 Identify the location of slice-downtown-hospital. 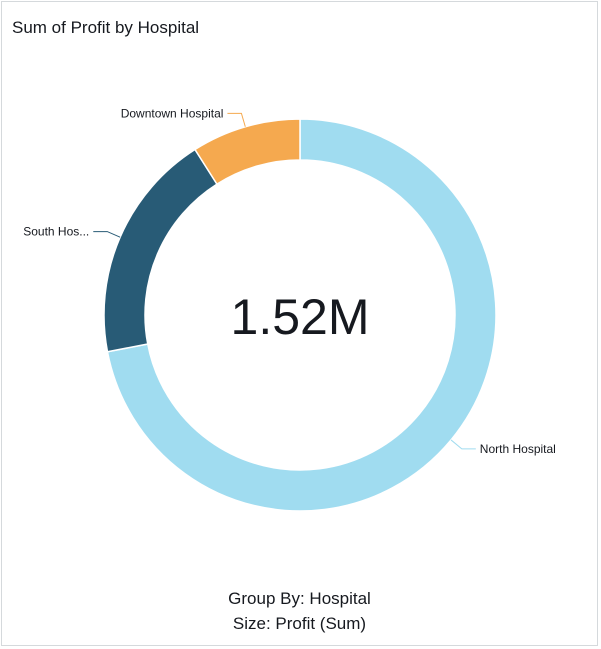
(247, 152).